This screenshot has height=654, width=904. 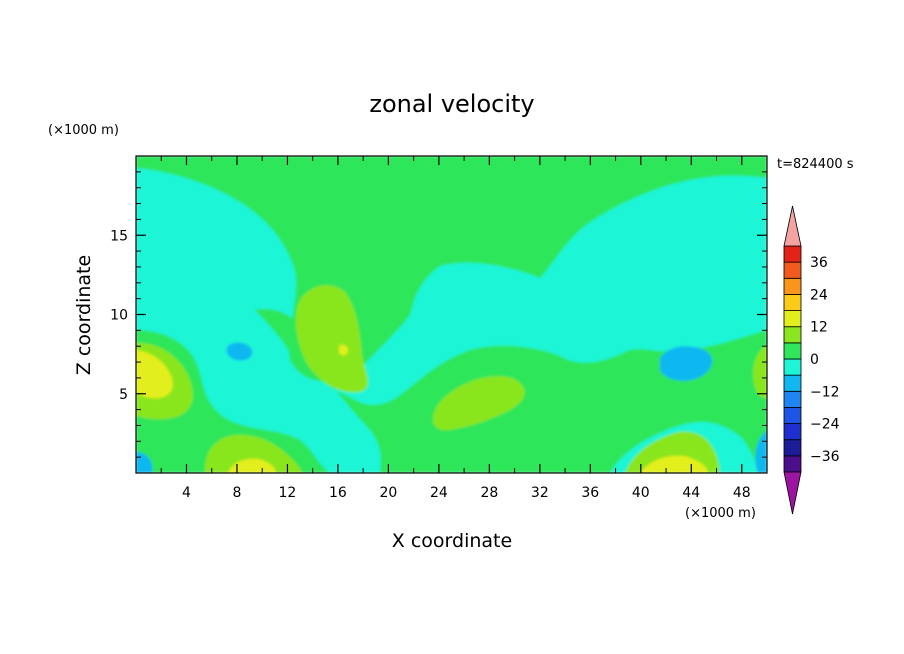 I want to click on x-tick-label-32: 32, so click(x=540, y=493).